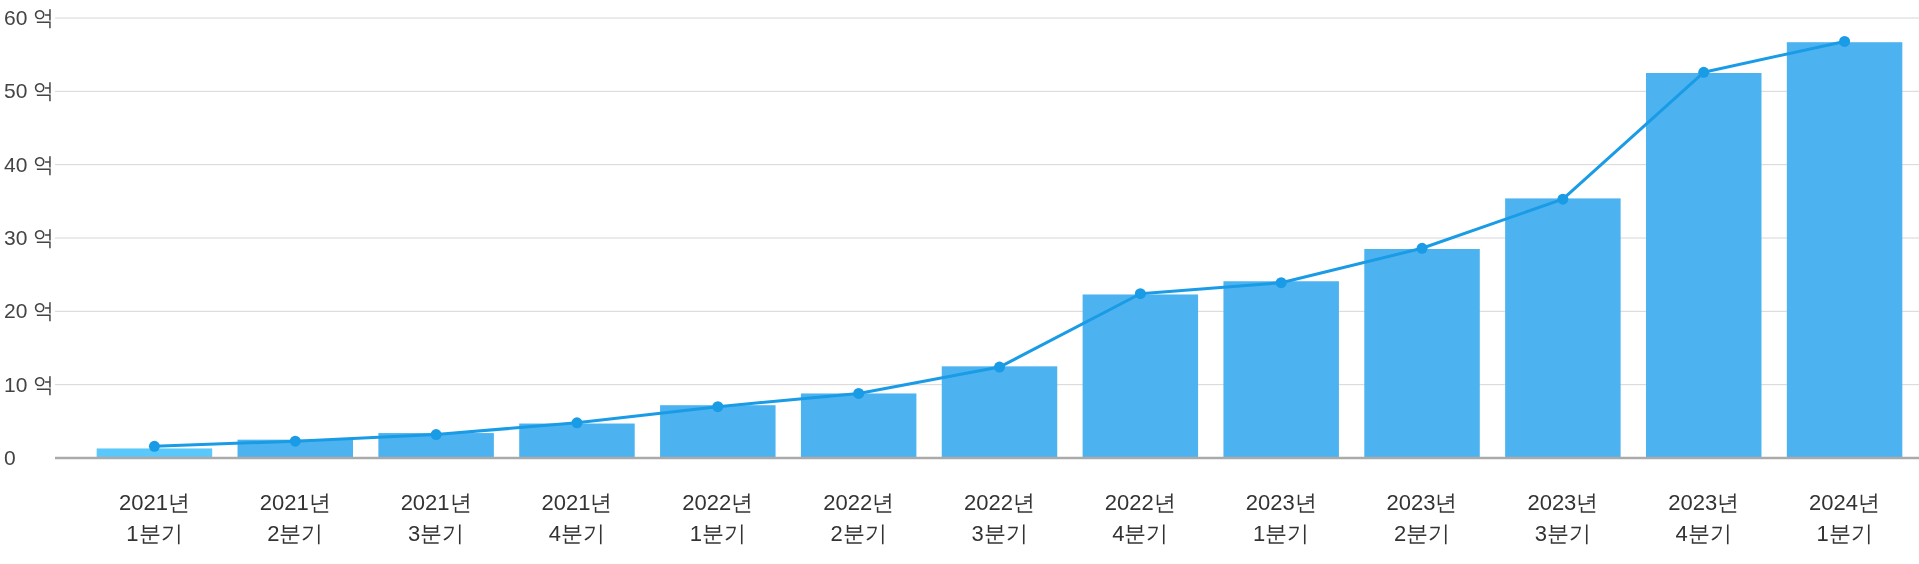  I want to click on x-tick-label: 2022년 2분기, so click(859, 518).